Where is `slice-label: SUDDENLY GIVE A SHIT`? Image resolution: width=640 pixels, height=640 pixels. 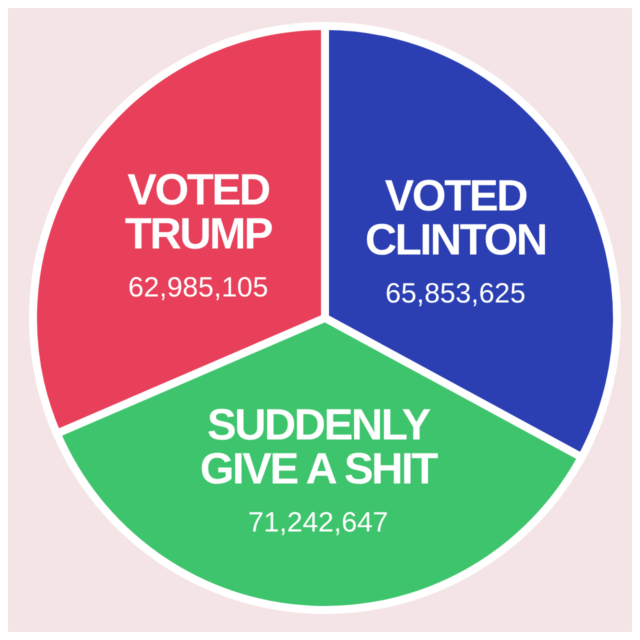 slice-label: SUDDENLY GIVE A SHIT is located at coordinates (319, 447).